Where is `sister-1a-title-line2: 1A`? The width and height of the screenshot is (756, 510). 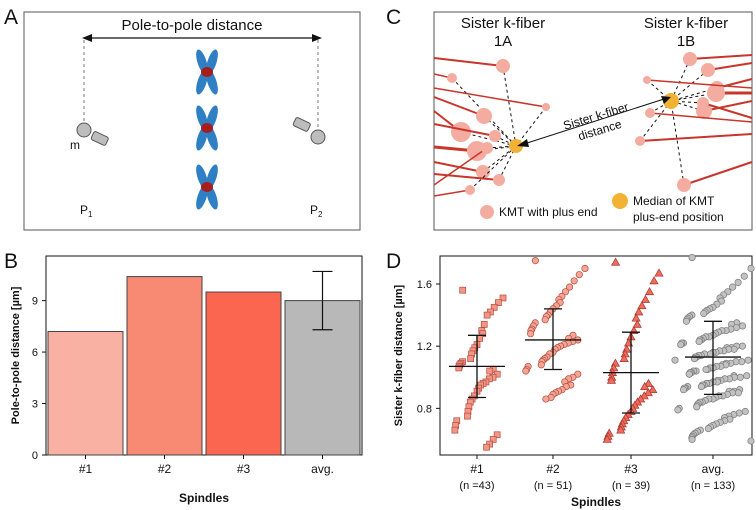 sister-1a-title-line2: 1A is located at coordinates (503, 41).